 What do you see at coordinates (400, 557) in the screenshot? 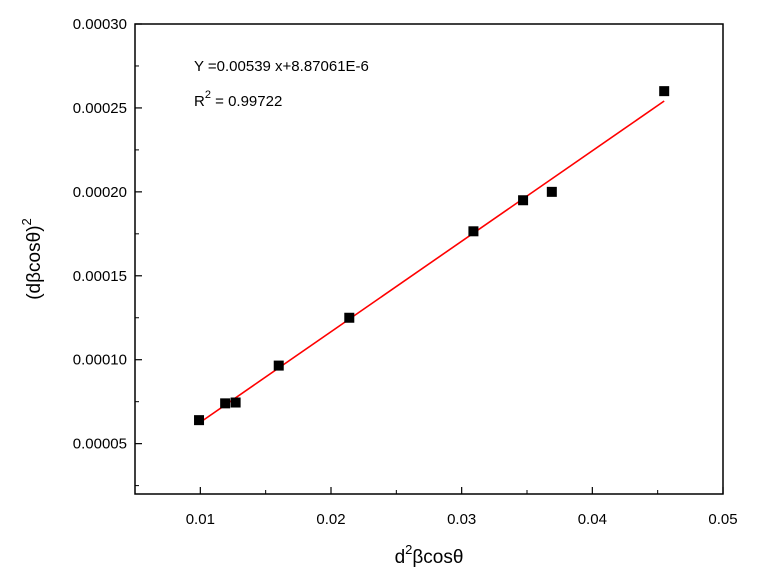
I see `x-title-base: d` at bounding box center [400, 557].